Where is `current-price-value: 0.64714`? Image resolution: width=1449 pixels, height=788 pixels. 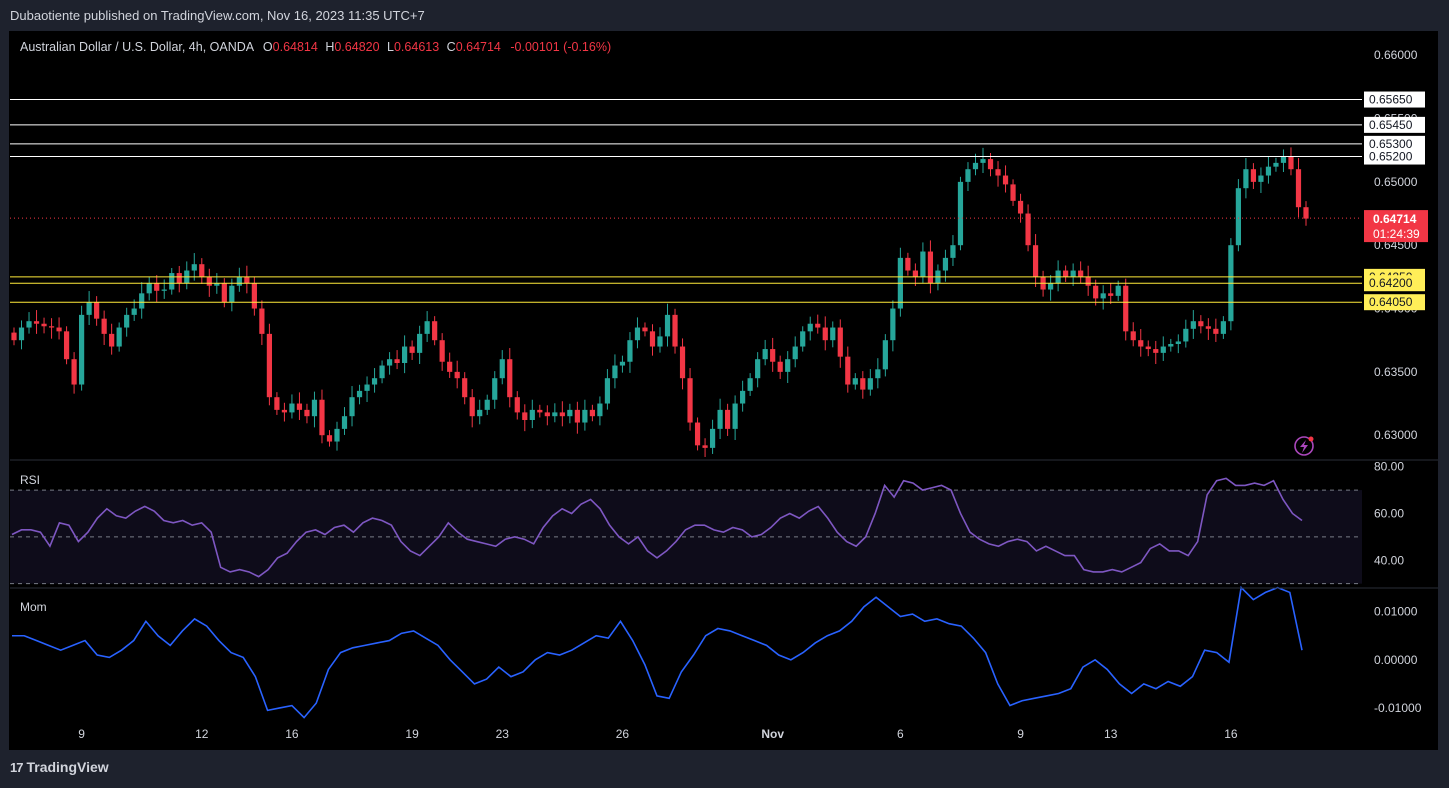 current-price-value: 0.64714 is located at coordinates (1395, 219).